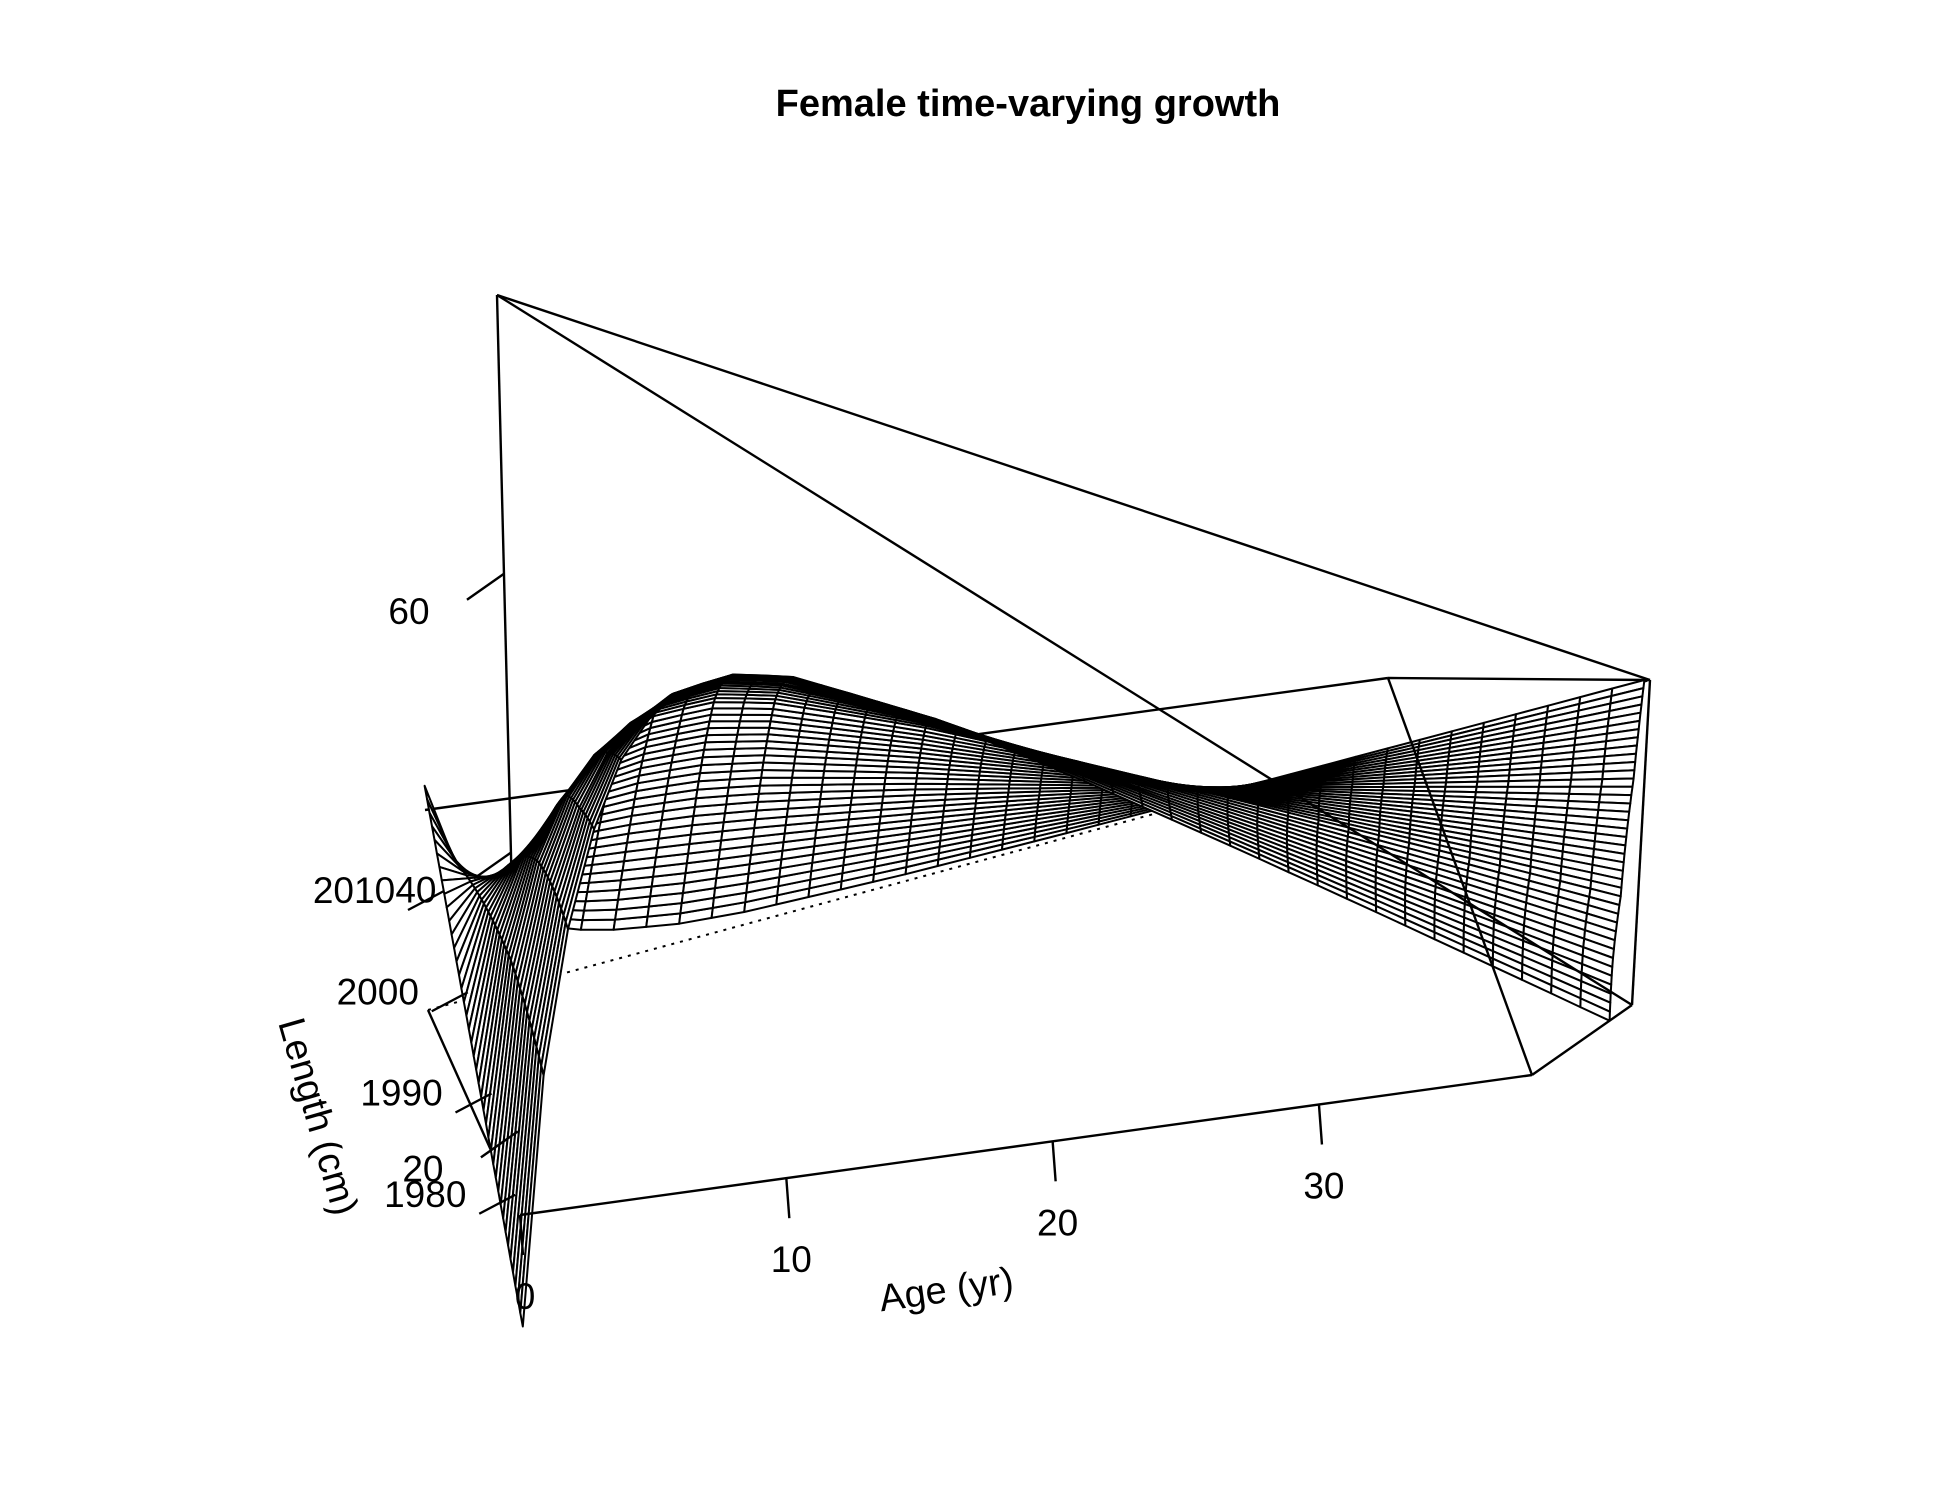 The height and width of the screenshot is (1500, 1950). I want to click on chart-title: Female time-varying growth, so click(1028, 104).